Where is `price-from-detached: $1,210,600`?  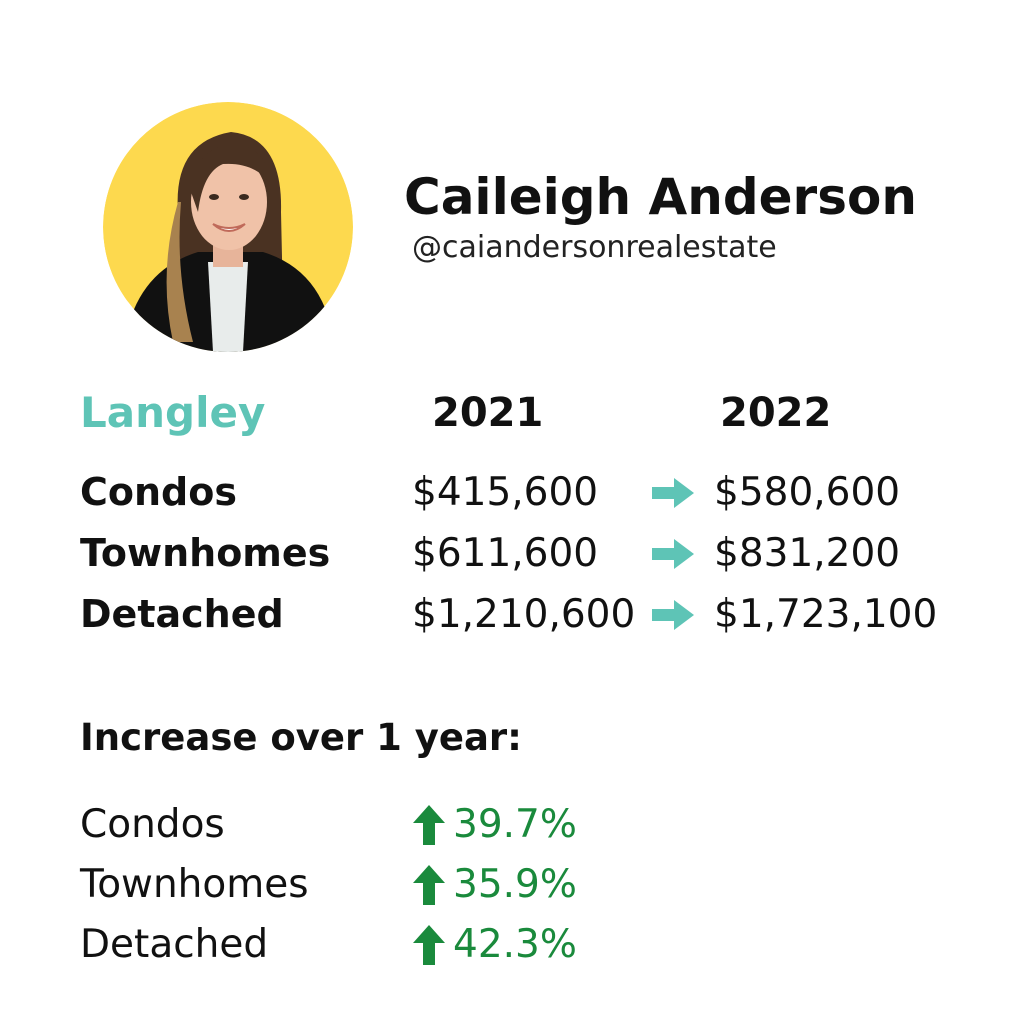
price-from-detached: $1,210,600 is located at coordinates (524, 614).